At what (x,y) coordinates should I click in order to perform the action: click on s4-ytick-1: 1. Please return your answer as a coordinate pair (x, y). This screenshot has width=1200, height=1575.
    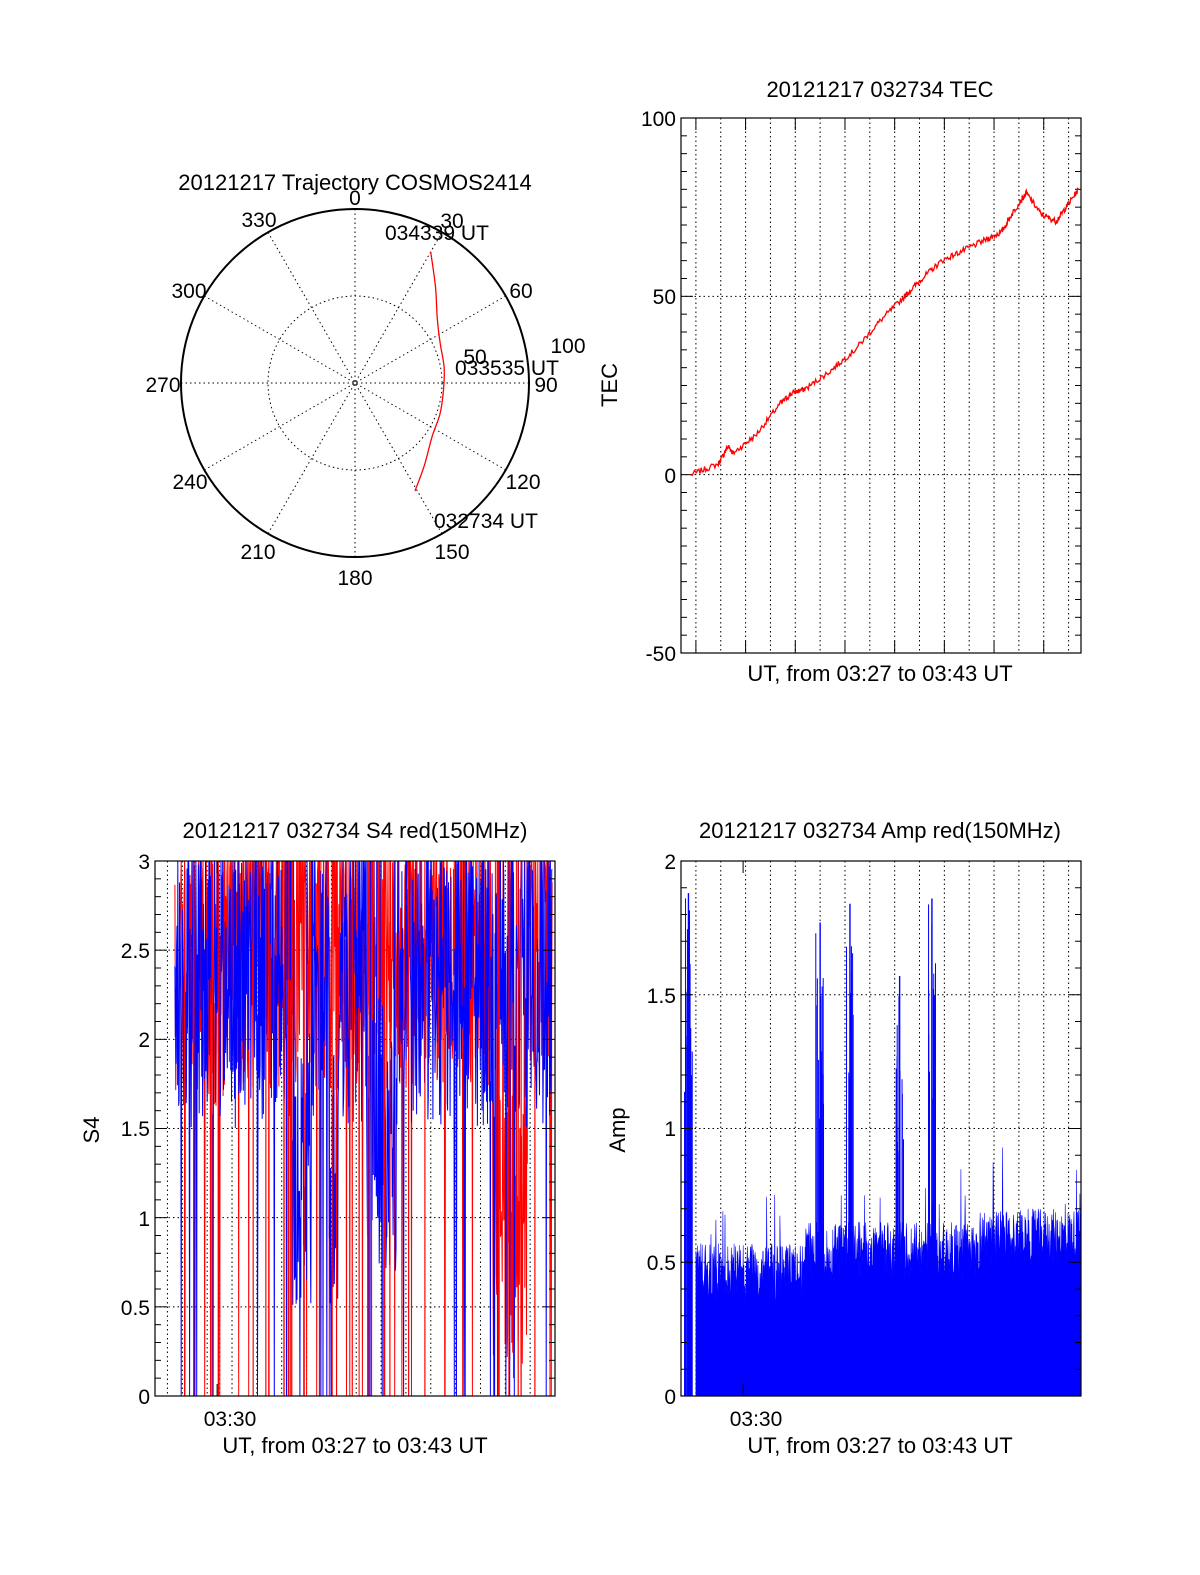
    Looking at the image, I should click on (144, 1219).